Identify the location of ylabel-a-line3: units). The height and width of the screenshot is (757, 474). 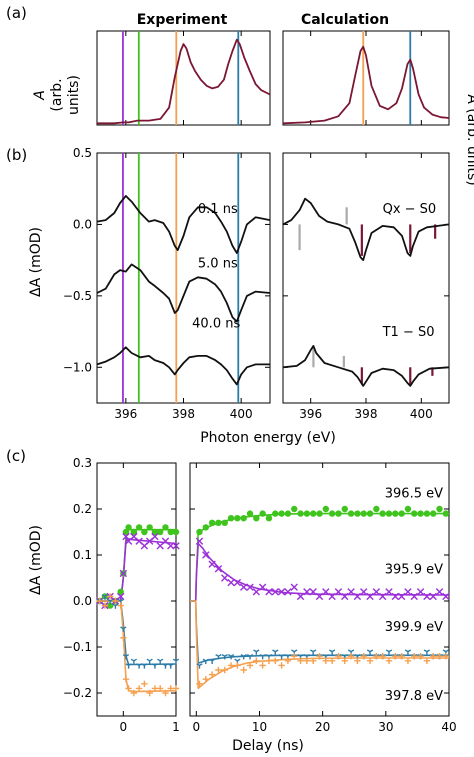
(74, 95).